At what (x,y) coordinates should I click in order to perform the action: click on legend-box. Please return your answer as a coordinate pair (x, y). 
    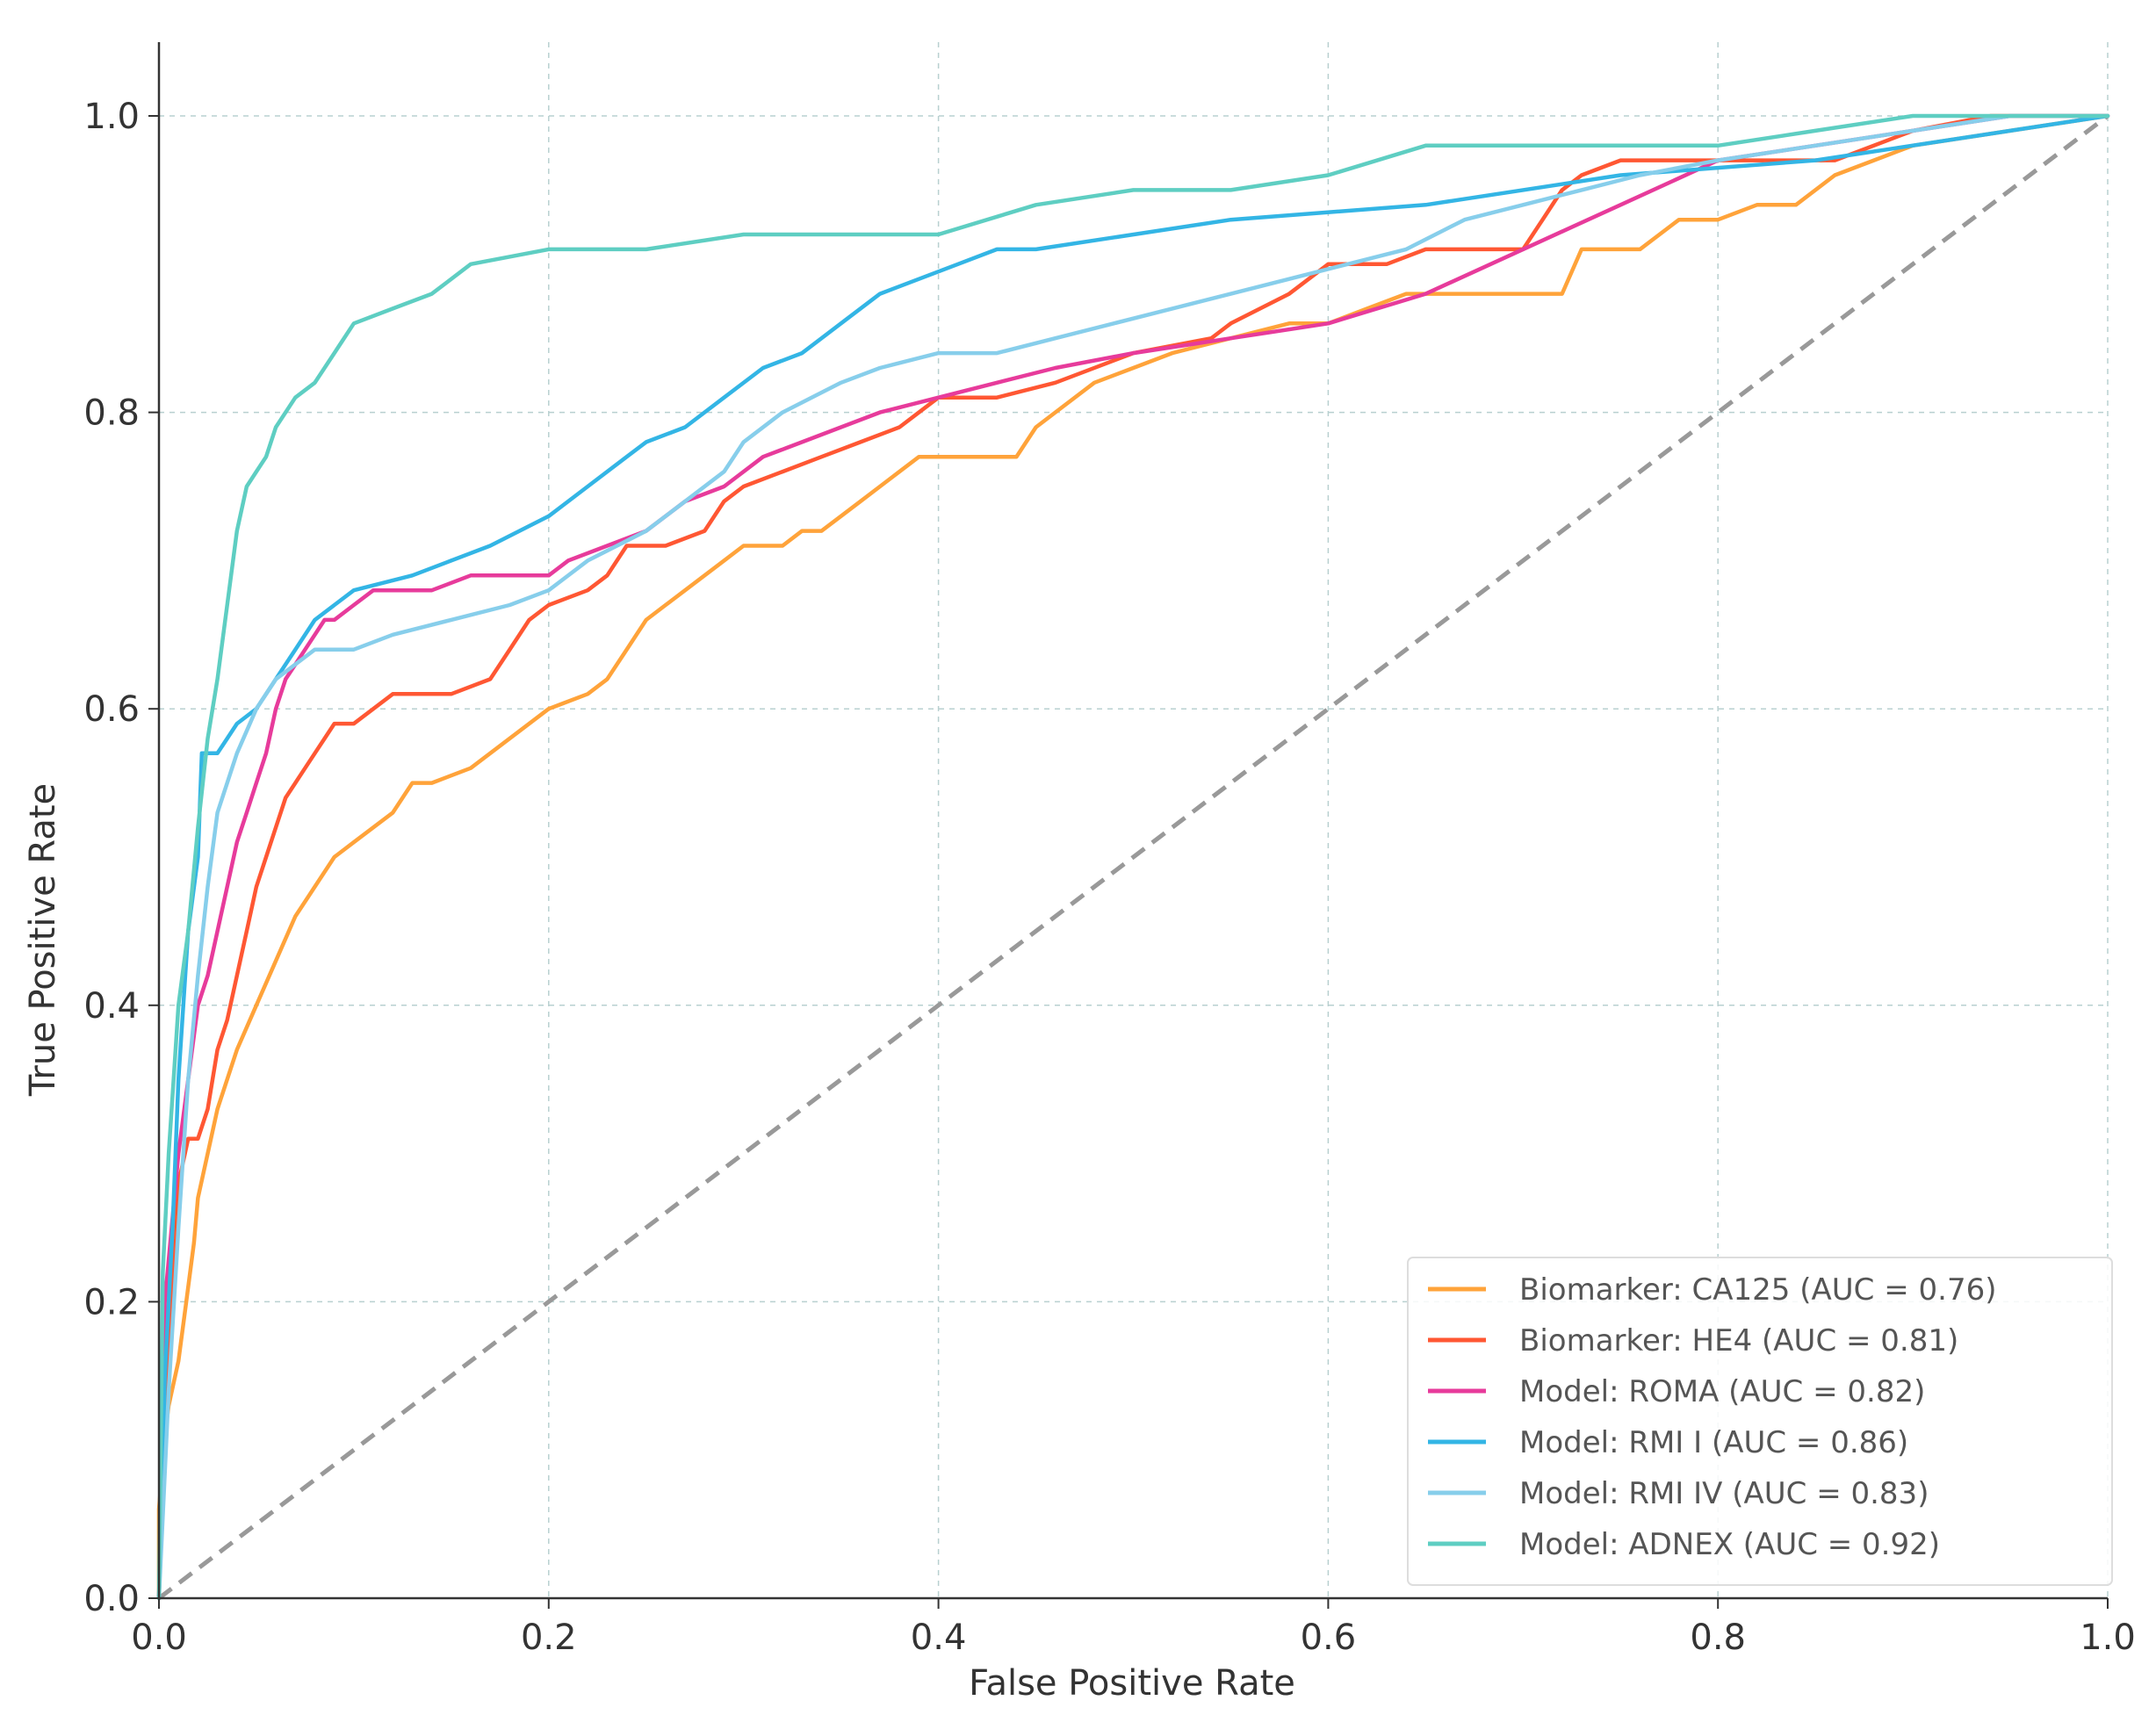
    Looking at the image, I should click on (1760, 1421).